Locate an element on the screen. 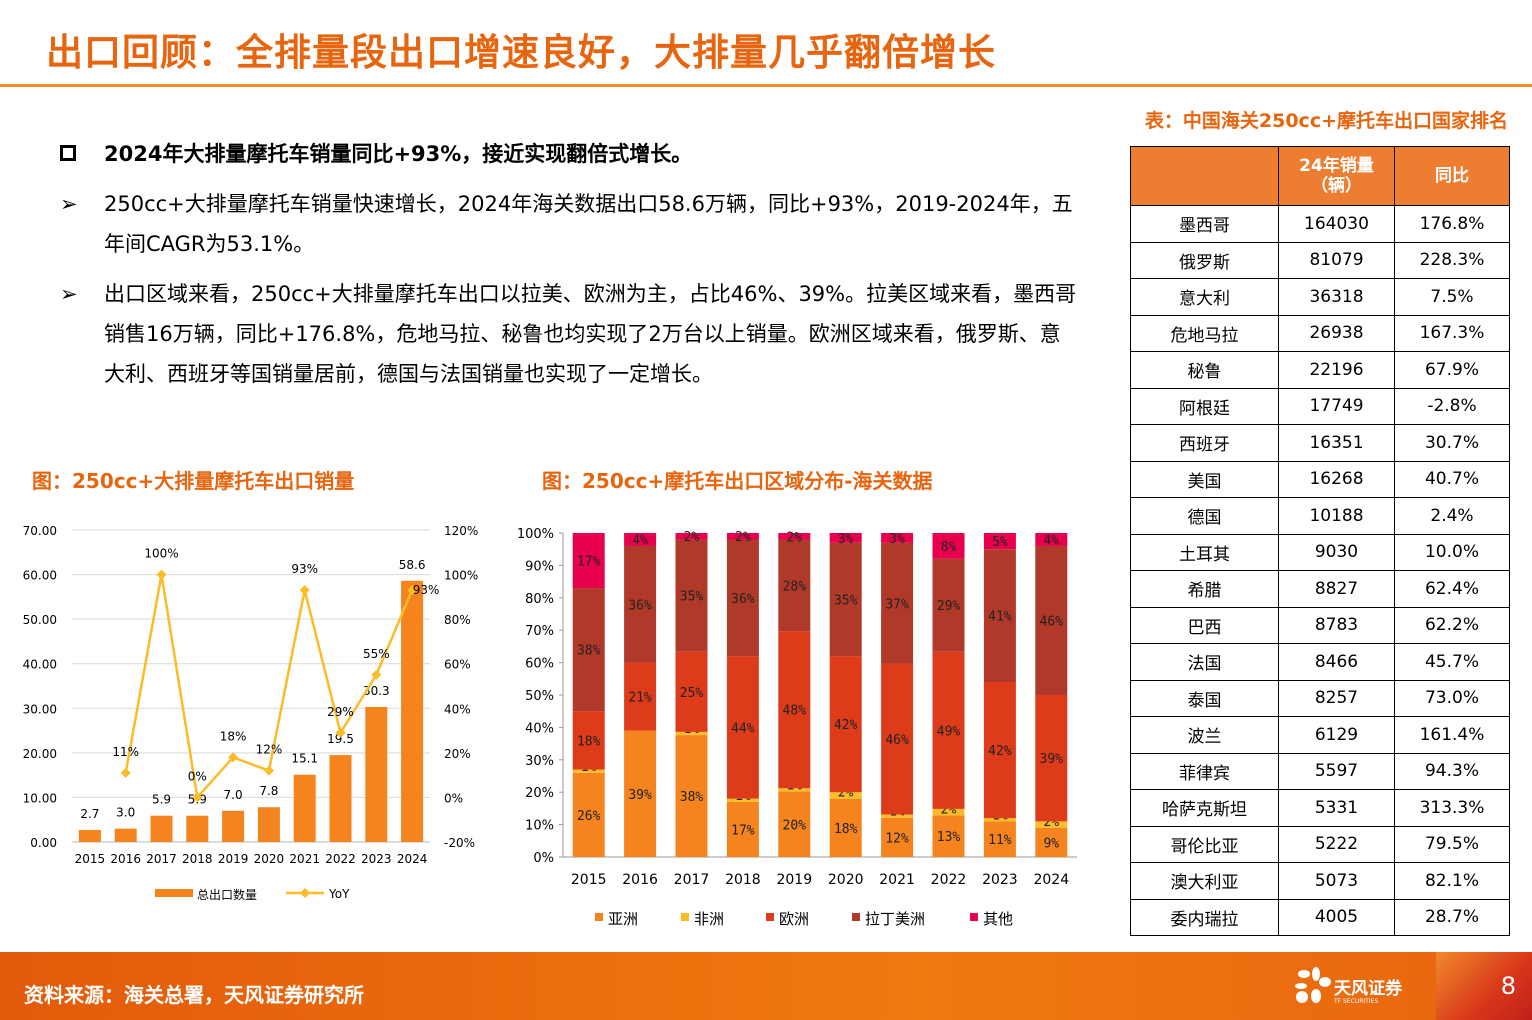 The height and width of the screenshot is (1020, 1532). bar-data-label: 19.5 is located at coordinates (340, 739).